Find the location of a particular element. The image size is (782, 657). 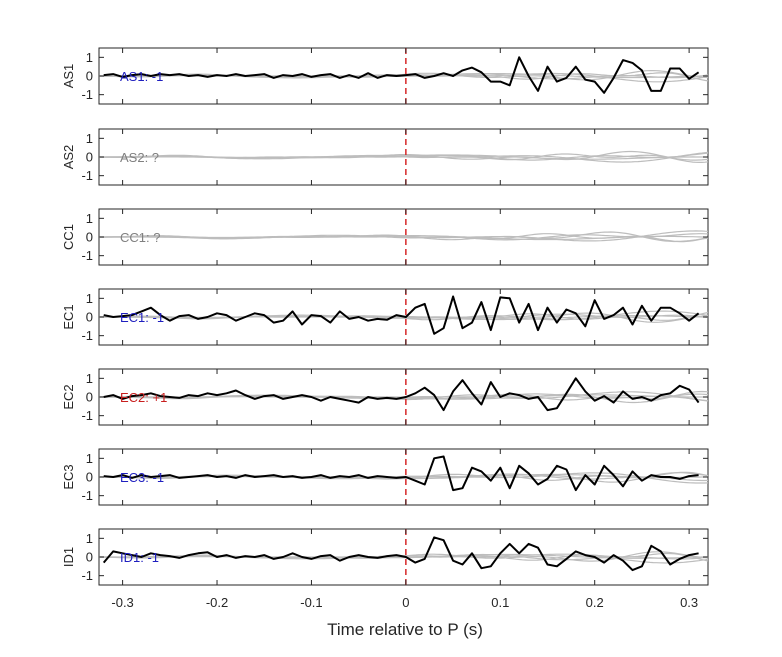

x-tick-label: 0.1 is located at coordinates (500, 602).